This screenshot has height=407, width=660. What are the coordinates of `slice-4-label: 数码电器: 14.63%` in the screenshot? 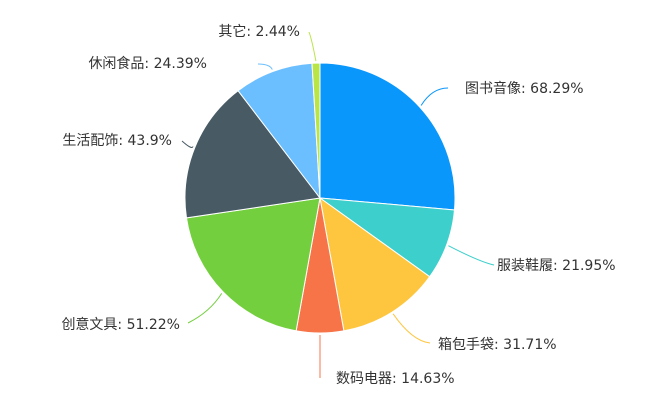 It's located at (395, 379).